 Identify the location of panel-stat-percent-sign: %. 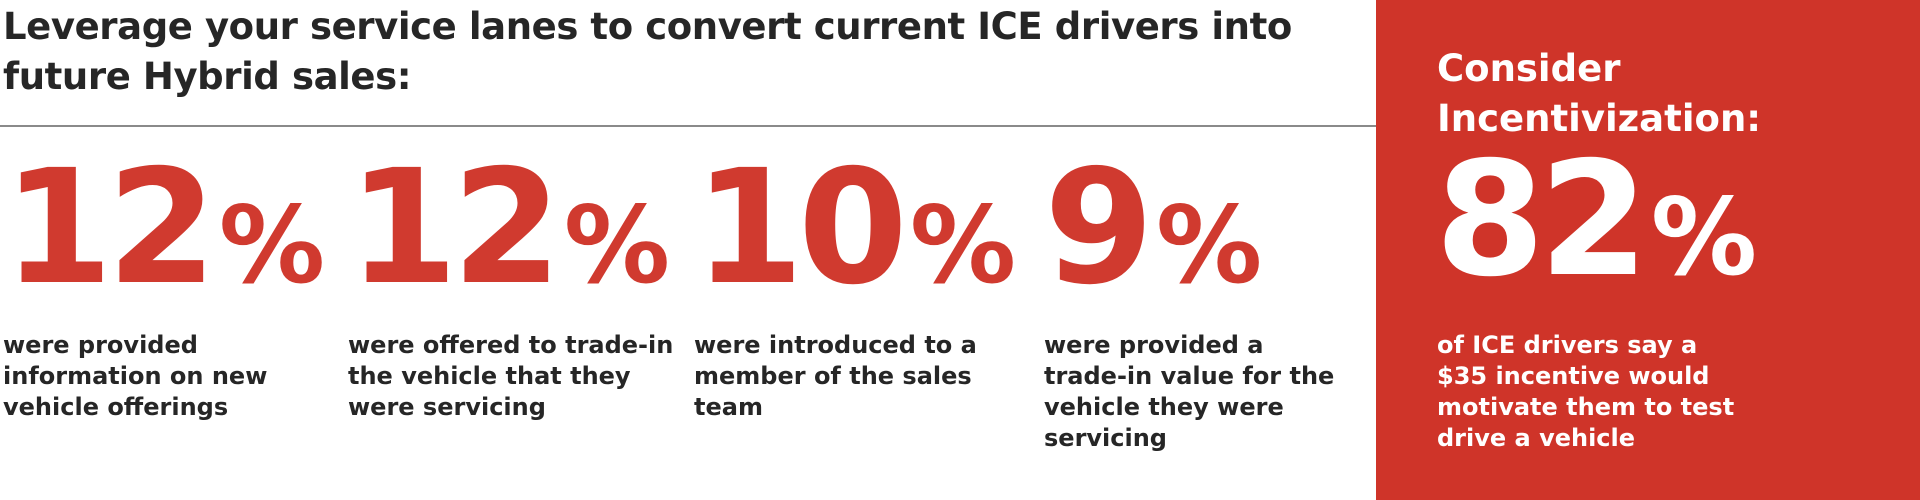
(1704, 237).